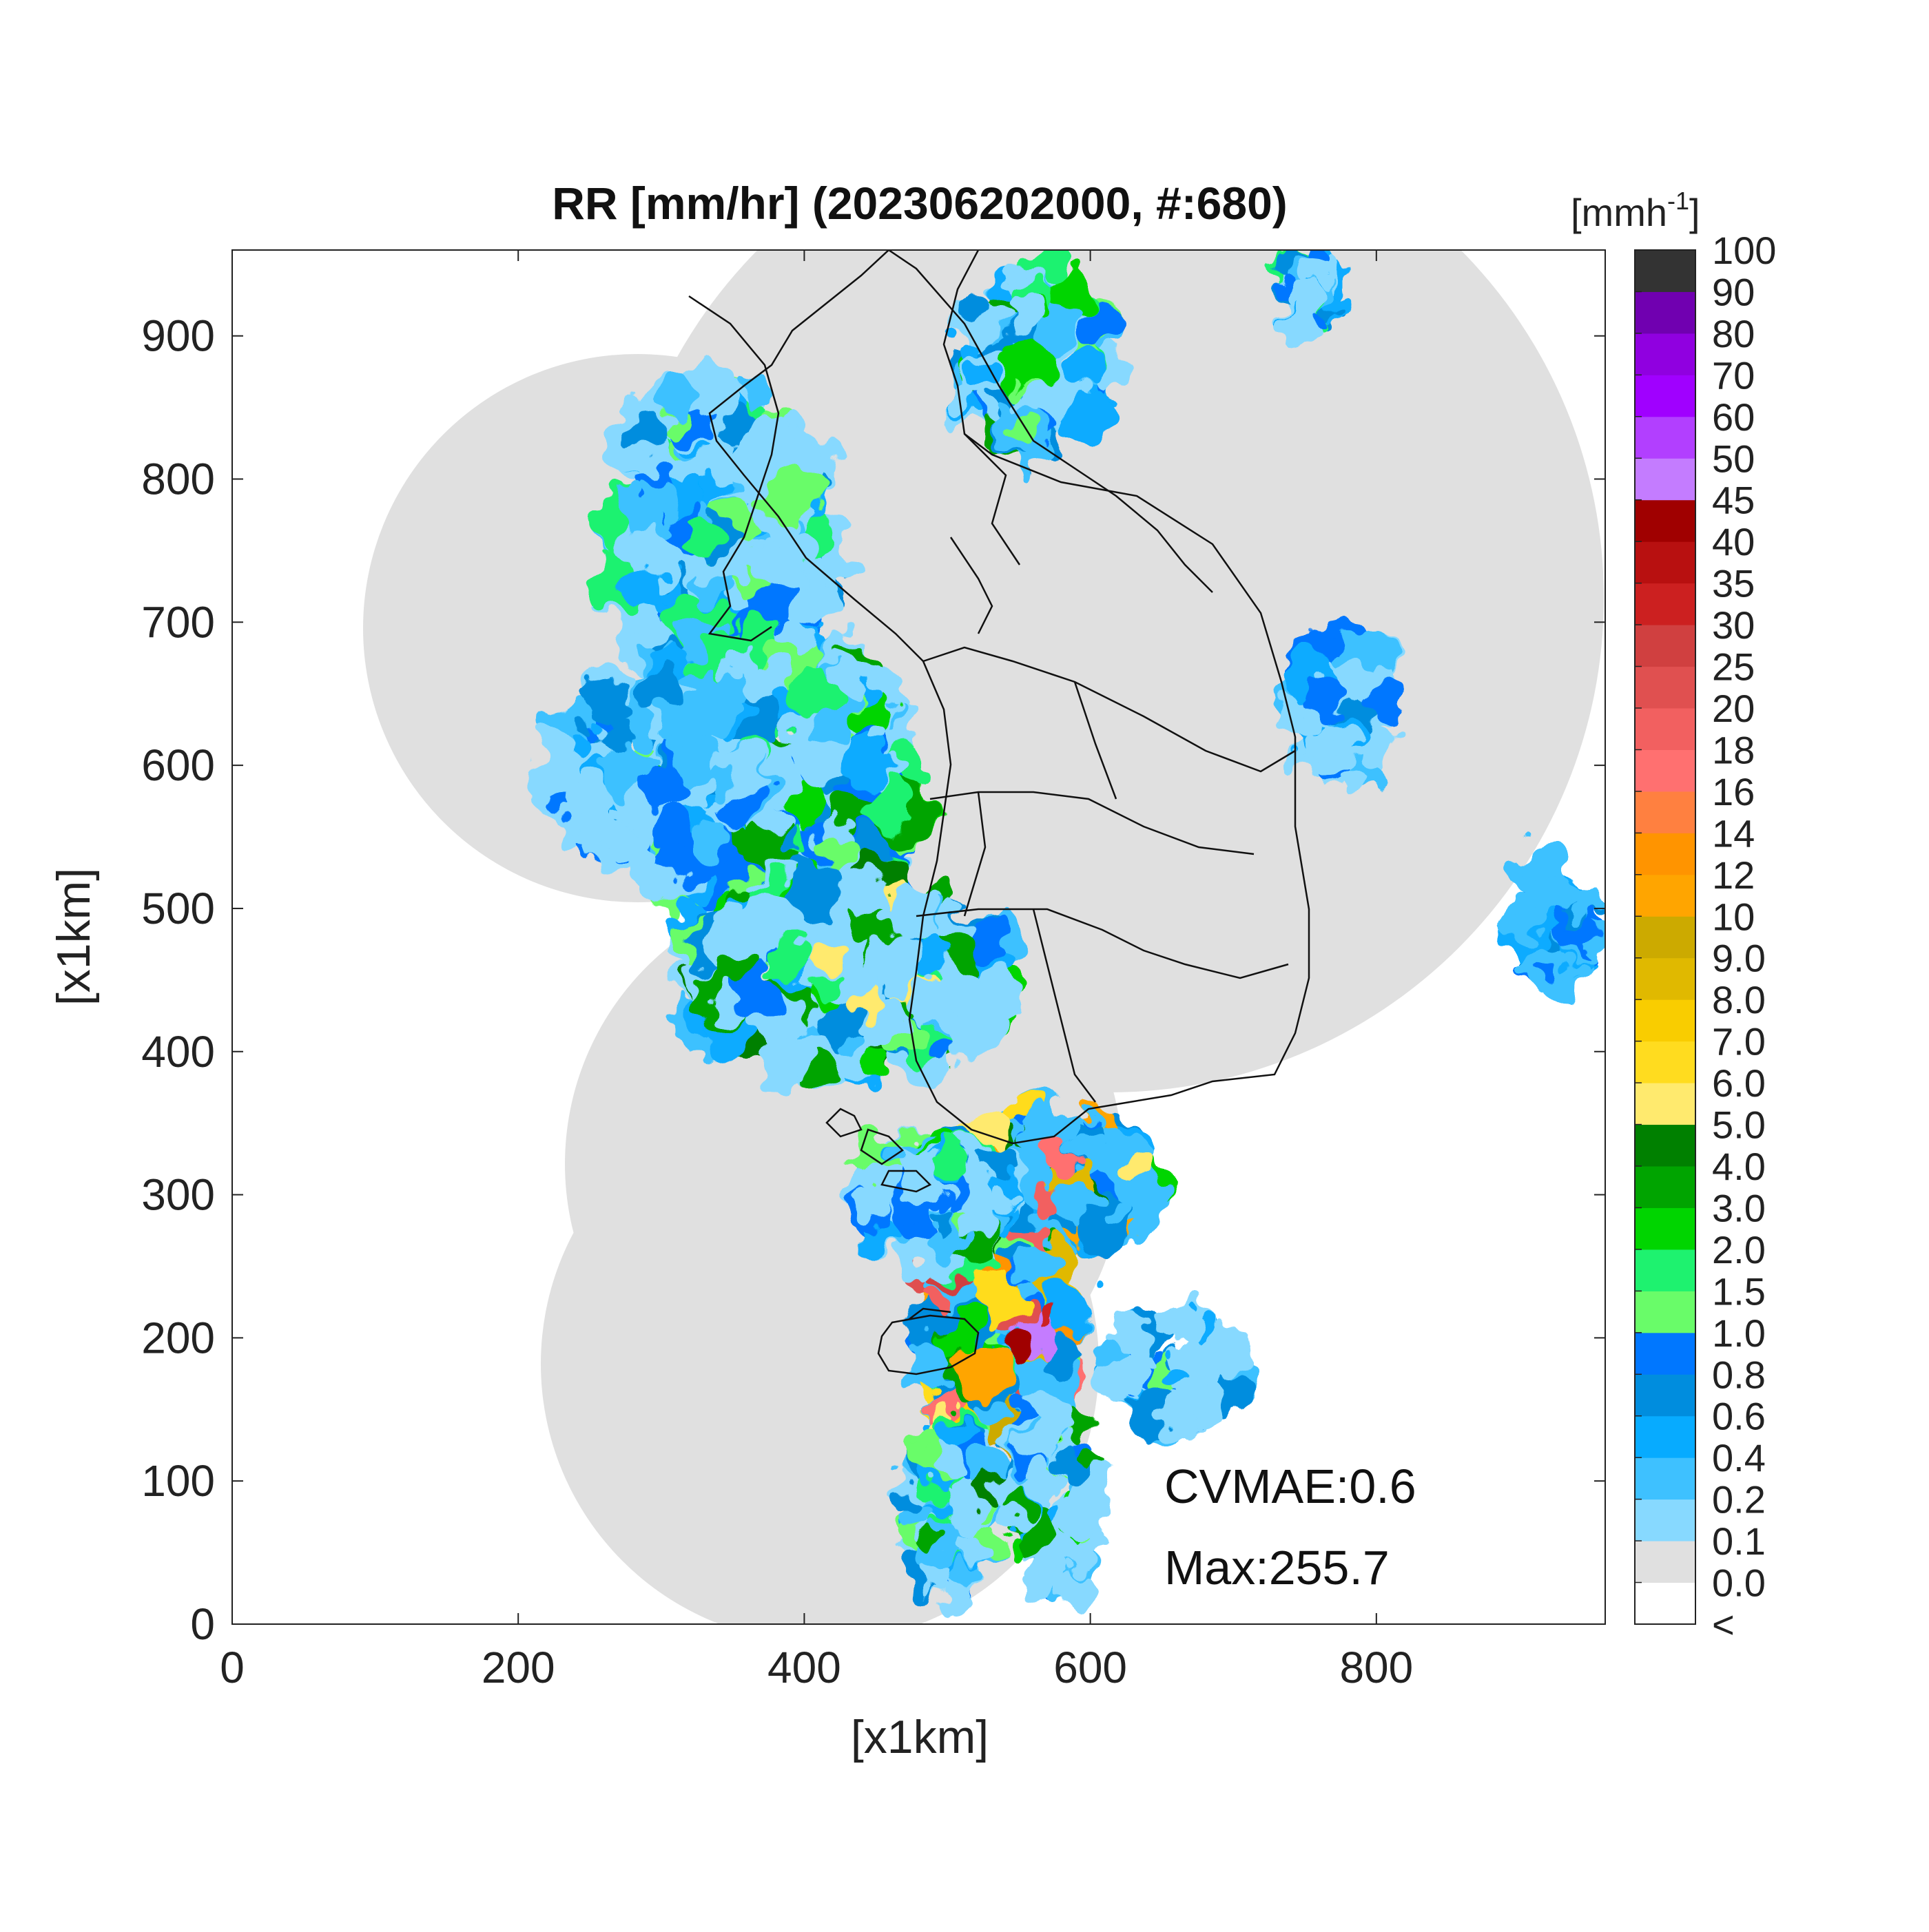 The image size is (1929, 1932). Describe the element at coordinates (178, 1481) in the screenshot. I see `y-tick-label: 100` at that location.